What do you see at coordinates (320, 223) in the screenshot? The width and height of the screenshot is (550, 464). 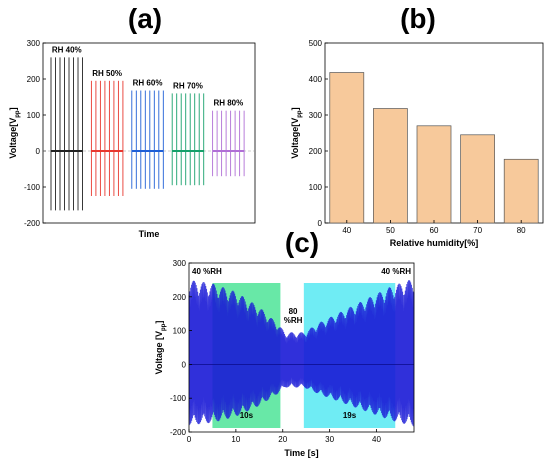 I see `chart-b-ytick-label: 0` at bounding box center [320, 223].